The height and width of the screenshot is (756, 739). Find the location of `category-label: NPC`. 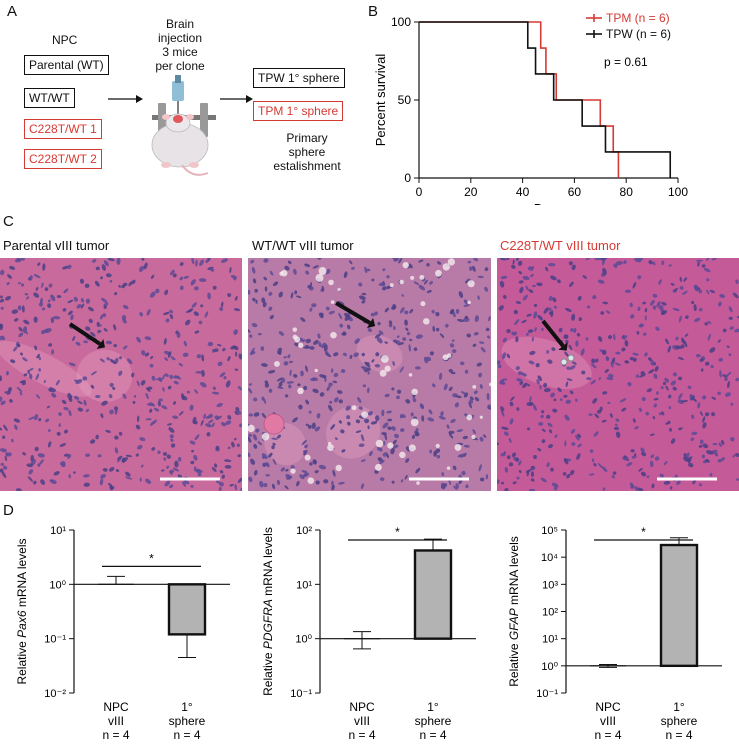

category-label: NPC is located at coordinates (362, 707).